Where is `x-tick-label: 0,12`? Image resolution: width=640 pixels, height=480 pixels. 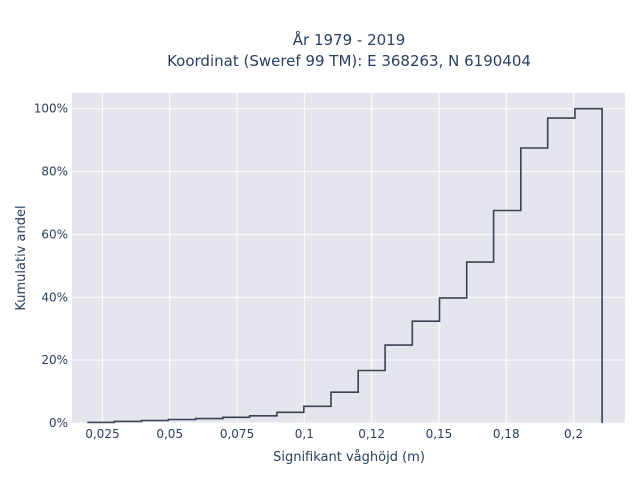 x-tick-label: 0,12 is located at coordinates (371, 434).